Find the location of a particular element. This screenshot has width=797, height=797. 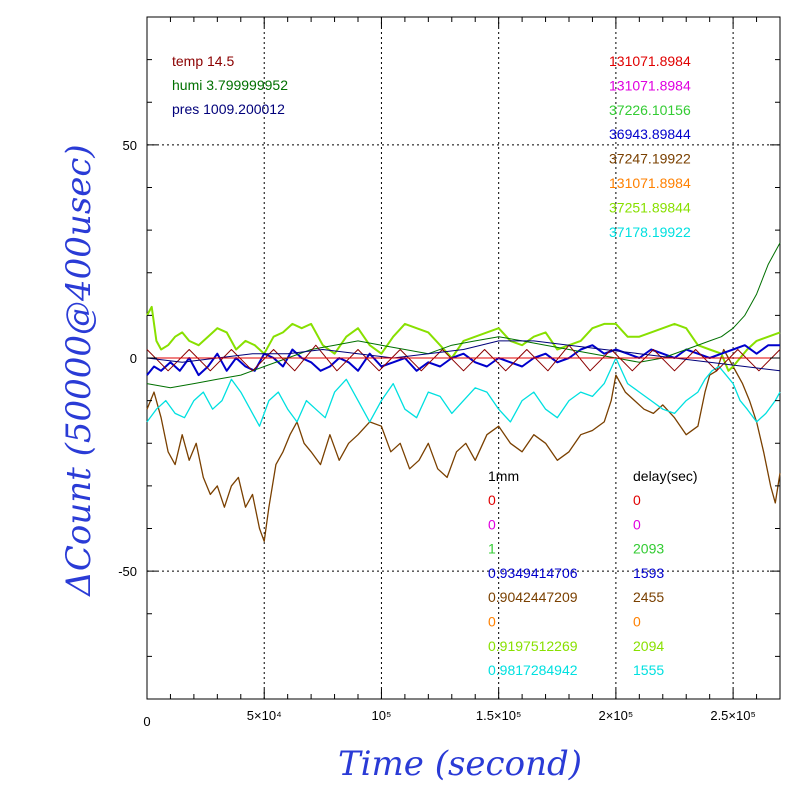

table-cell-1mm: 0.9349414706 is located at coordinates (533, 573).